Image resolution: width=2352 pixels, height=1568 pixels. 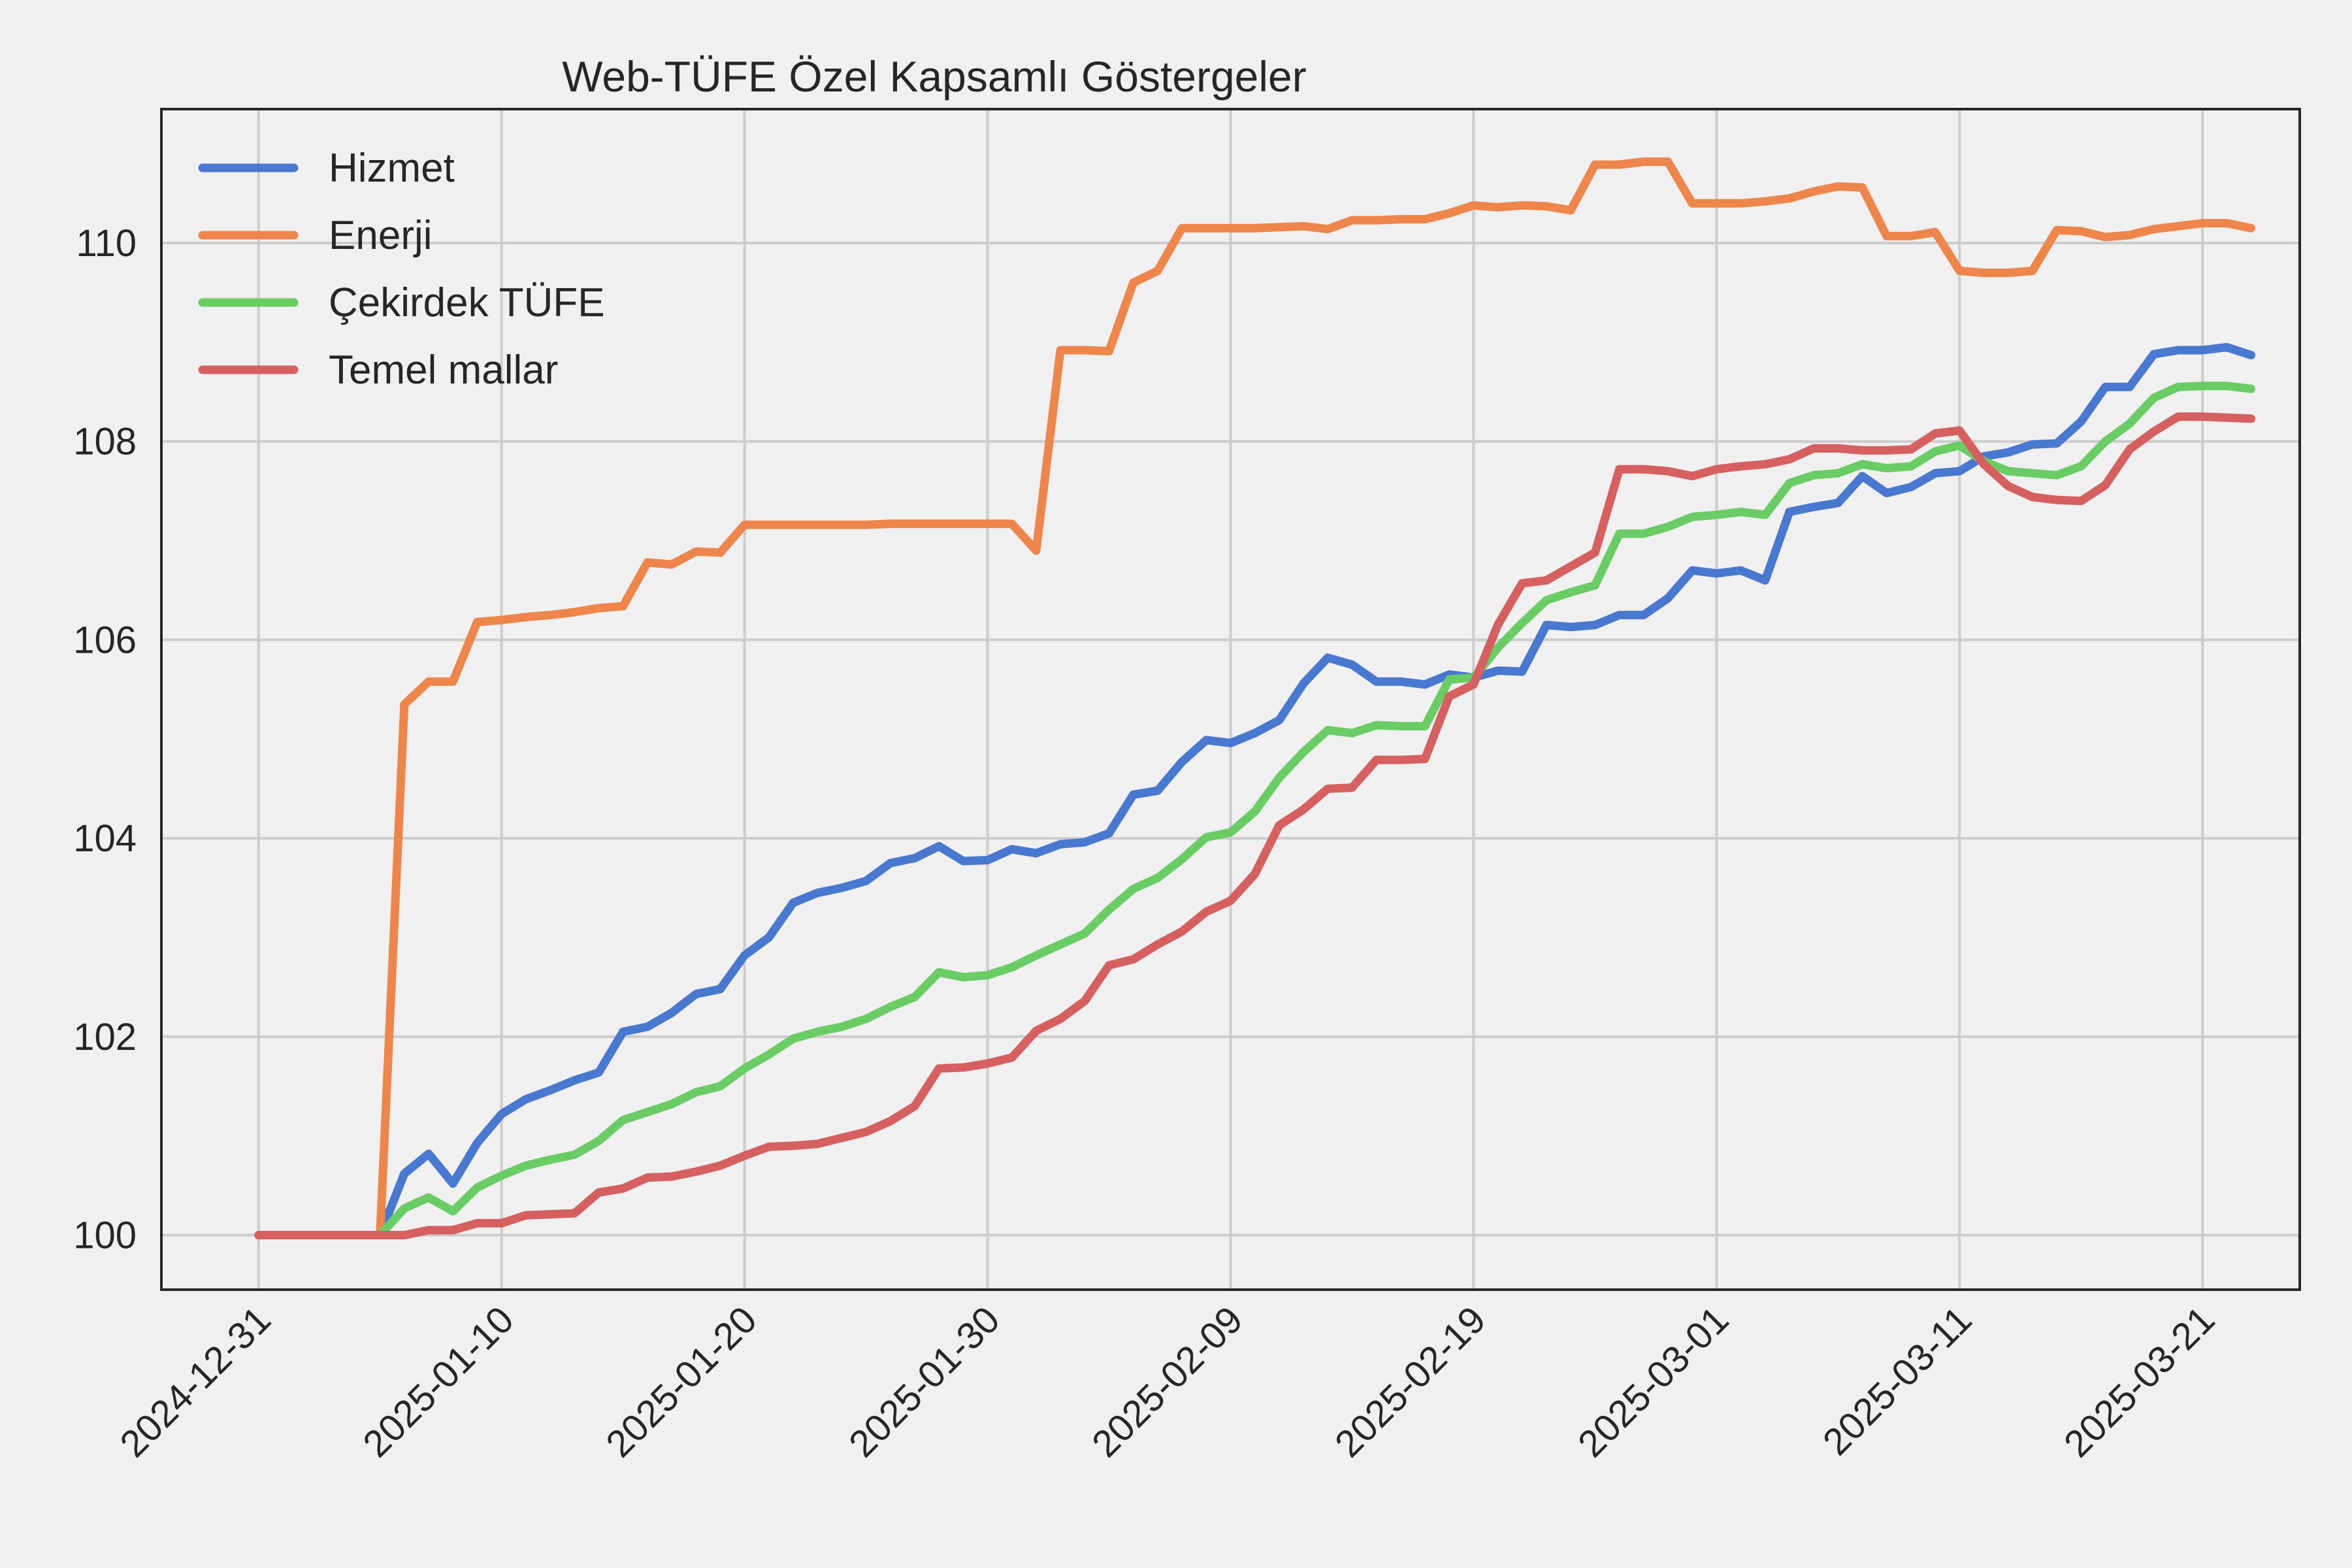 I want to click on x-tick-label: 2025-01-10, so click(x=438, y=1381).